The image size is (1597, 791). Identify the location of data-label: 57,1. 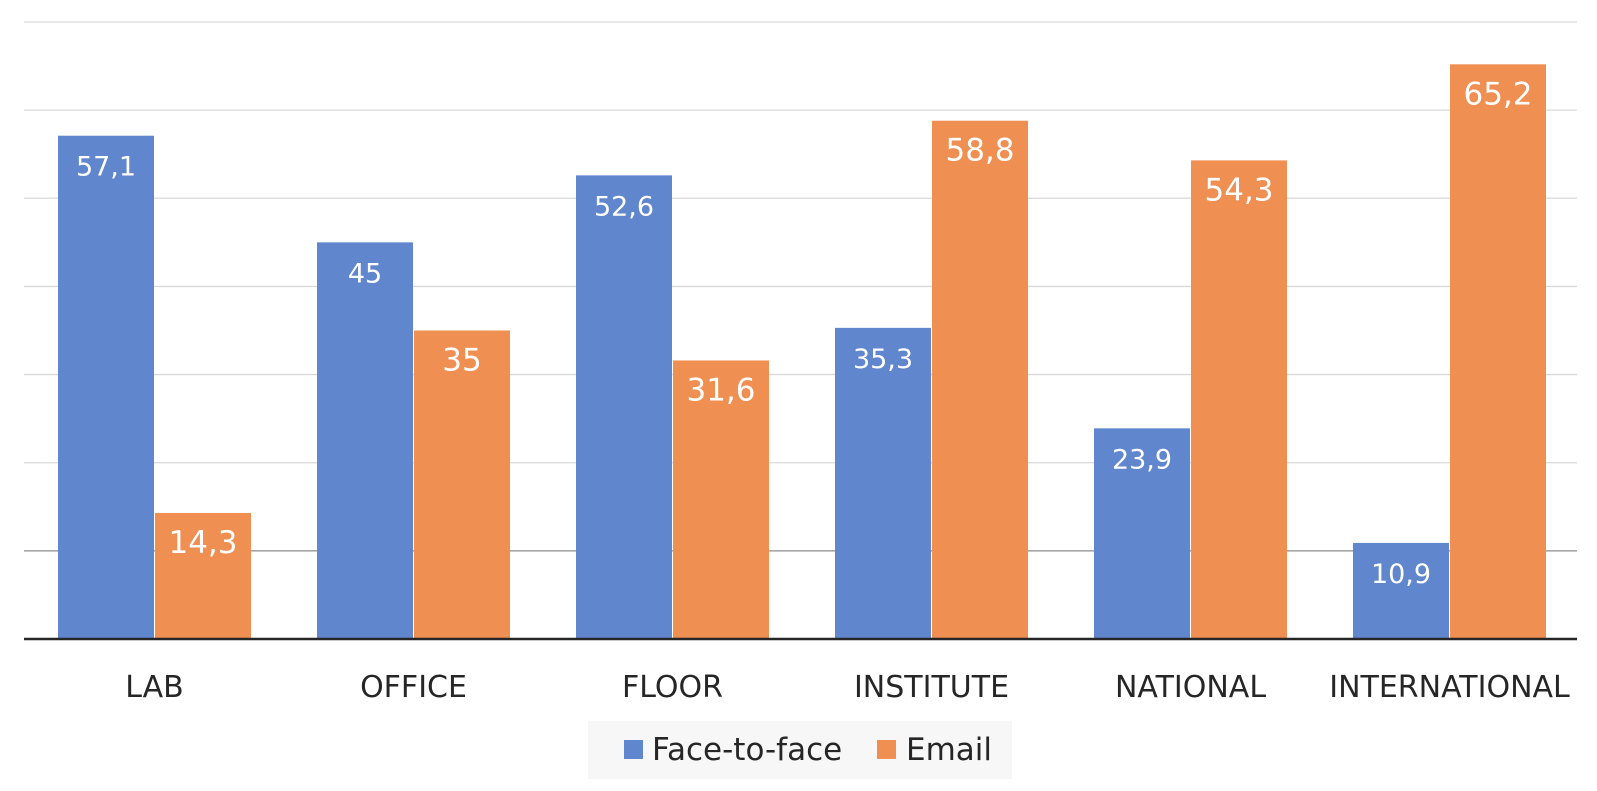
(106, 167).